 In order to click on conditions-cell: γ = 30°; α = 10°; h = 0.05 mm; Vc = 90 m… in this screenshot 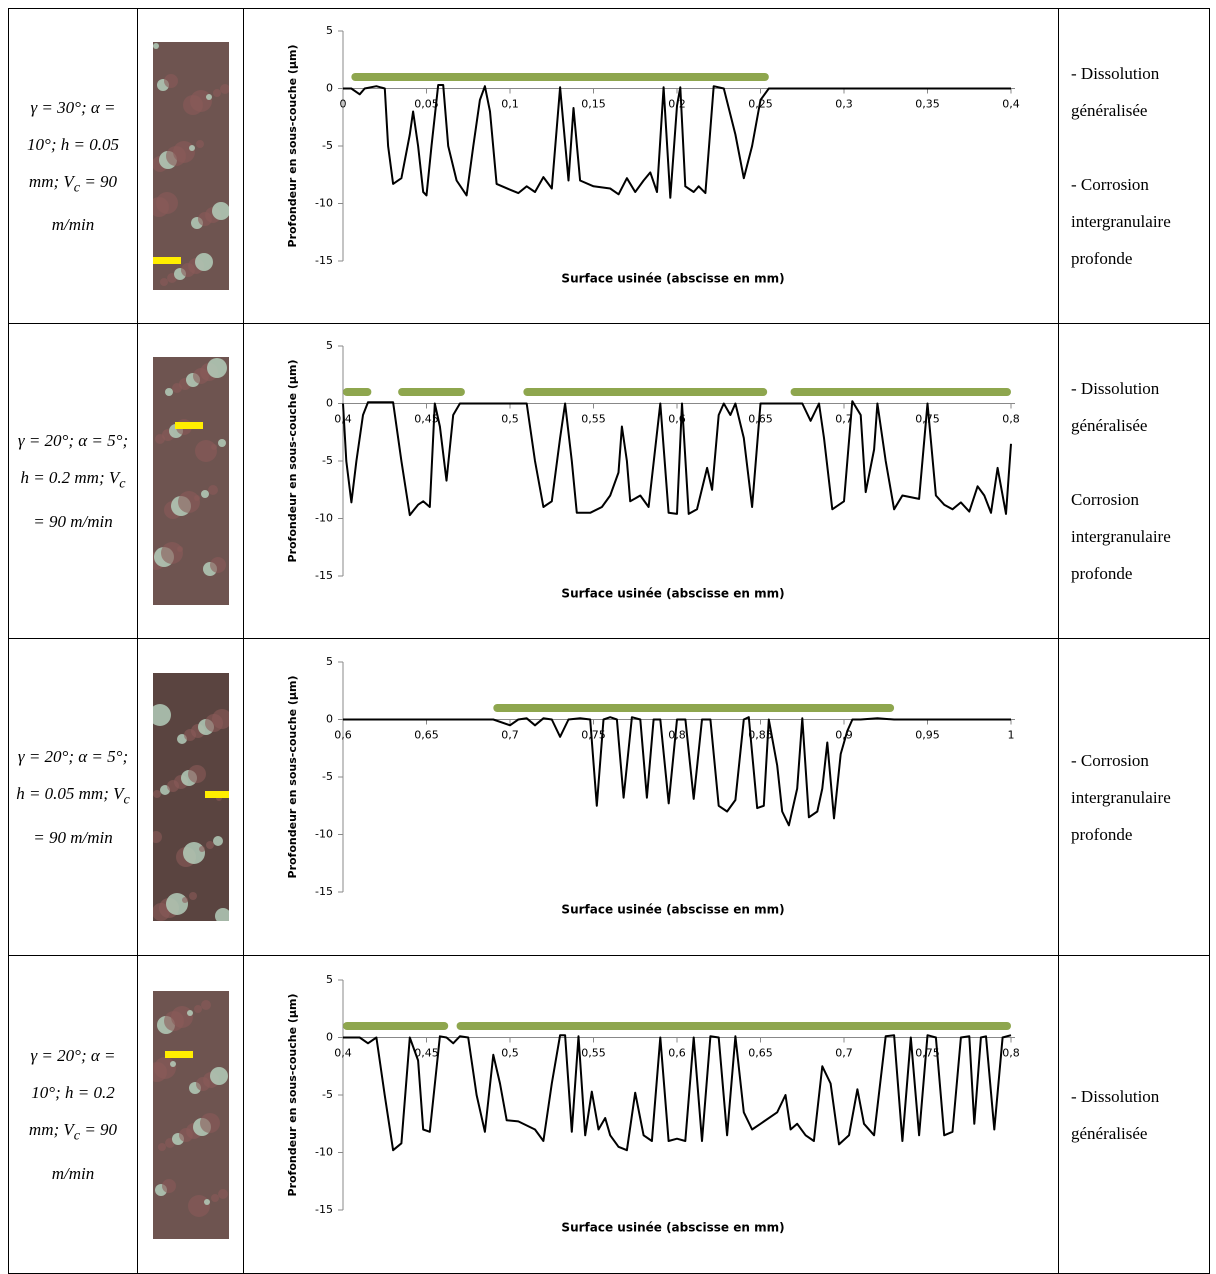, I will do `click(73, 166)`.